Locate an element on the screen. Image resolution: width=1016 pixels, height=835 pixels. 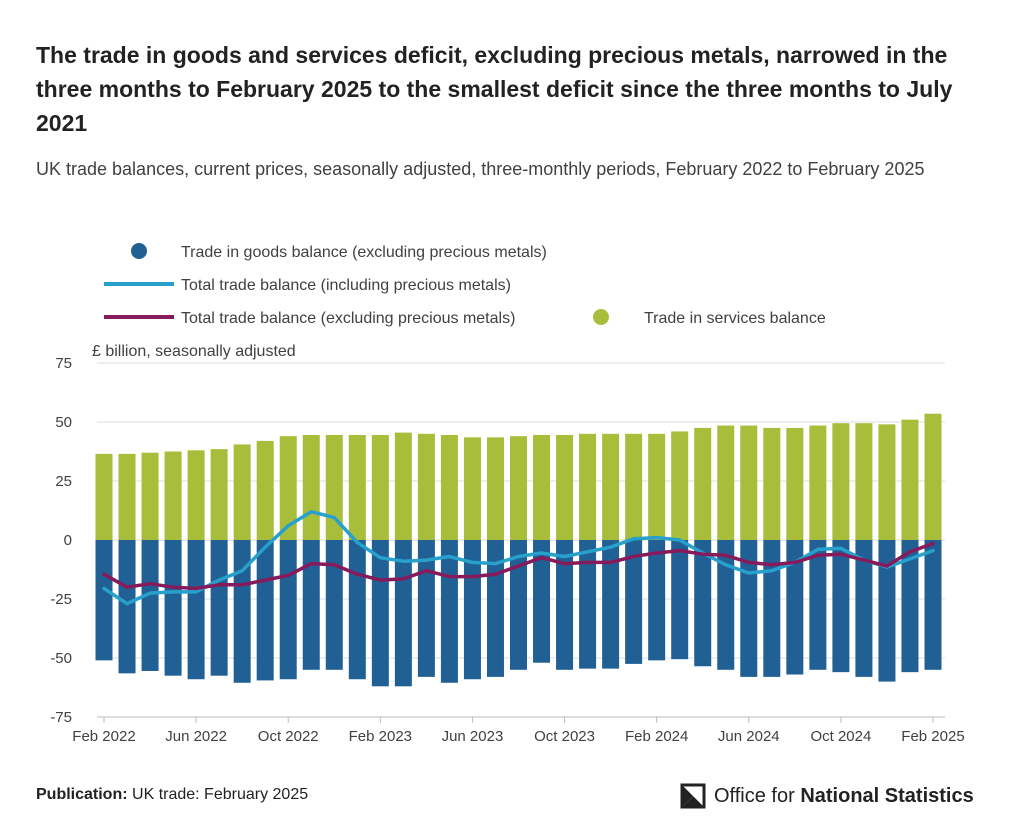
series-lines is located at coordinates (518, 557).